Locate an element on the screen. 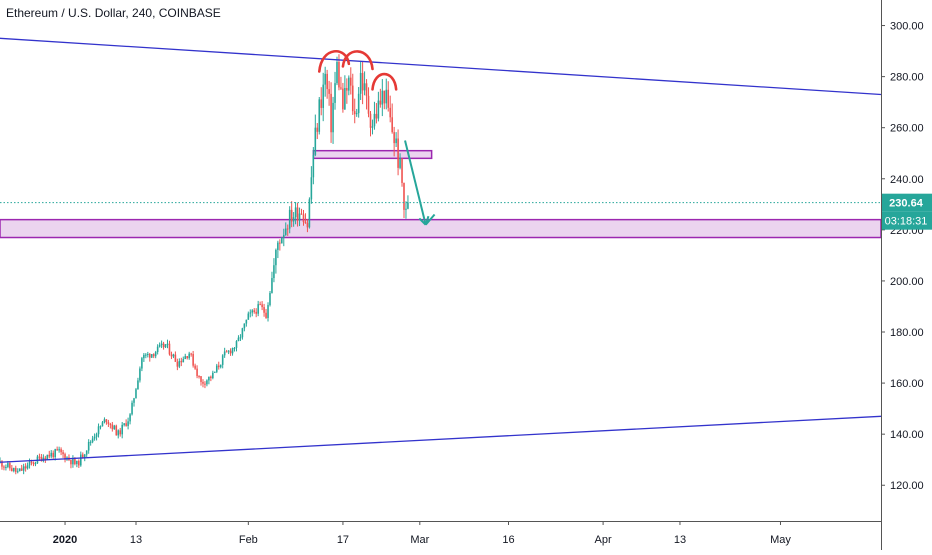 This screenshot has height=555, width=932. left-shoulder-arc is located at coordinates (334, 61).